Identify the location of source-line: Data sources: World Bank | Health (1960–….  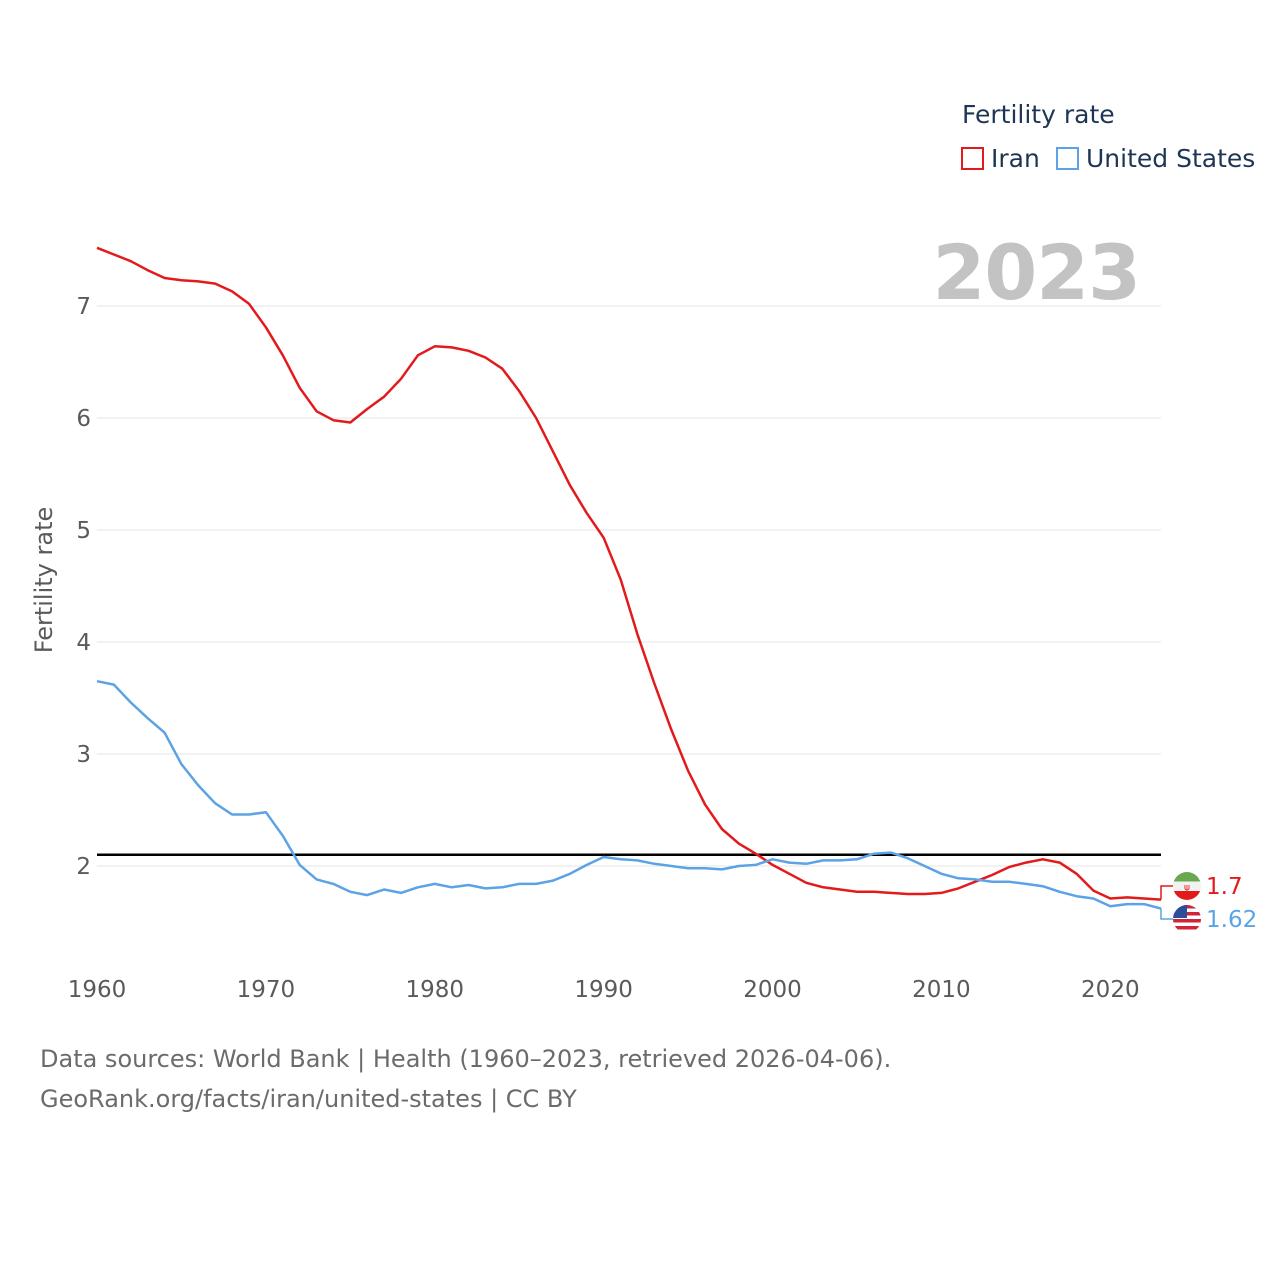
(466, 1059).